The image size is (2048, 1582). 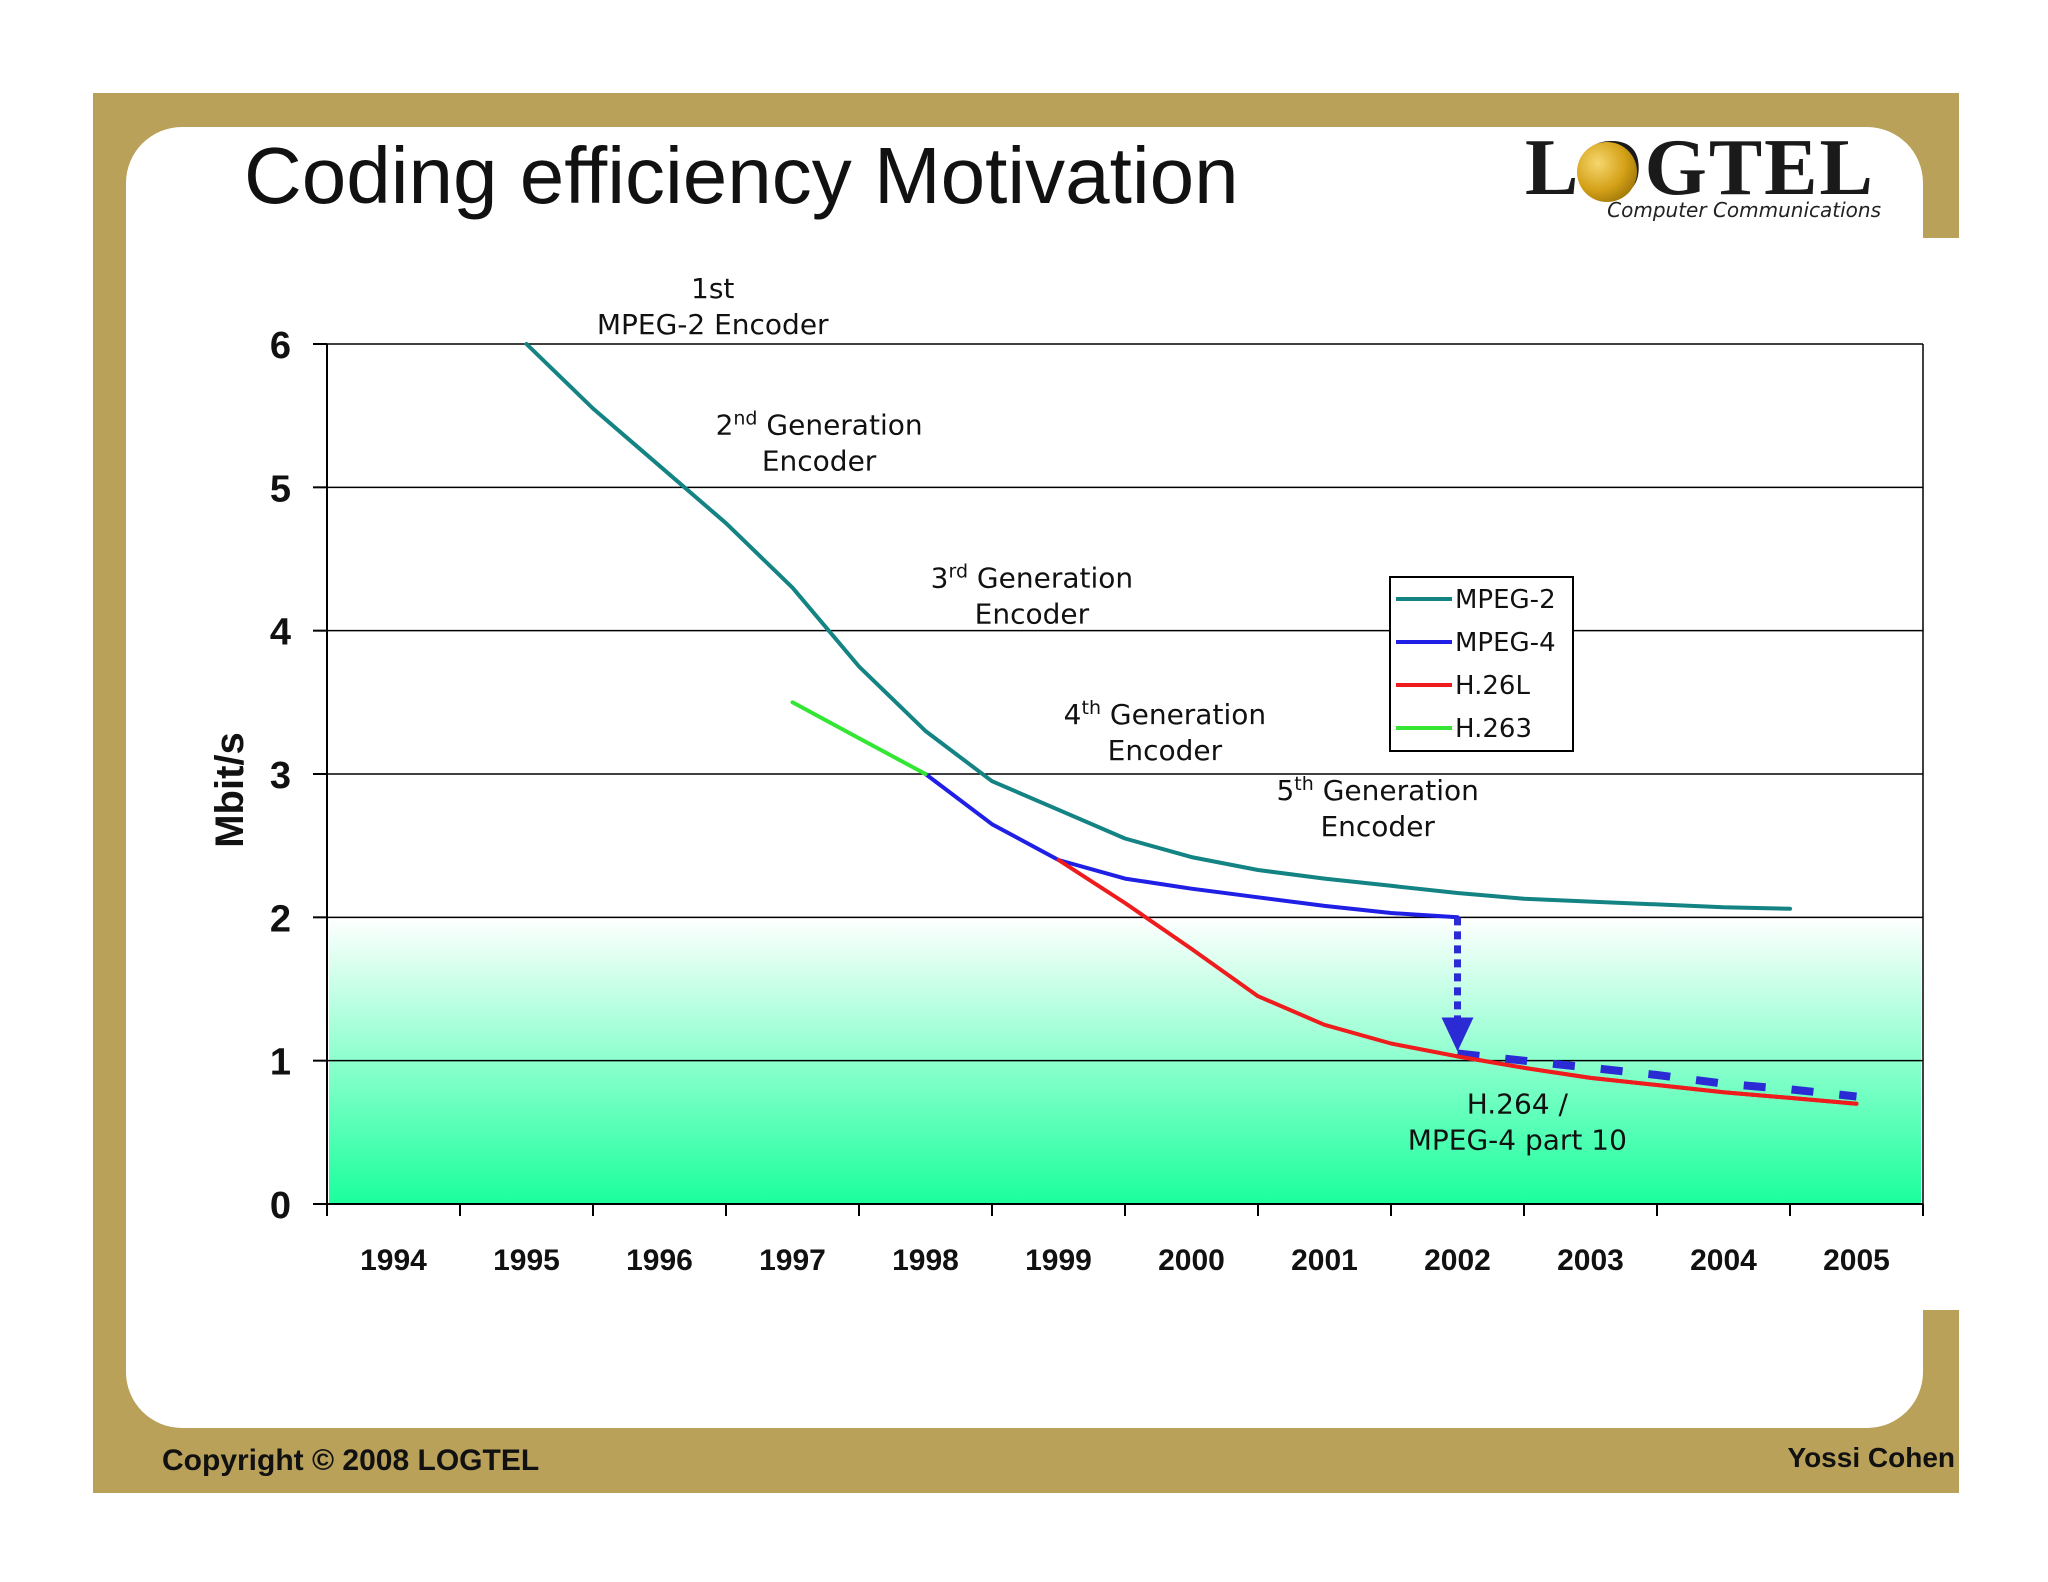 I want to click on legend-label: H.263, so click(x=1493, y=729).